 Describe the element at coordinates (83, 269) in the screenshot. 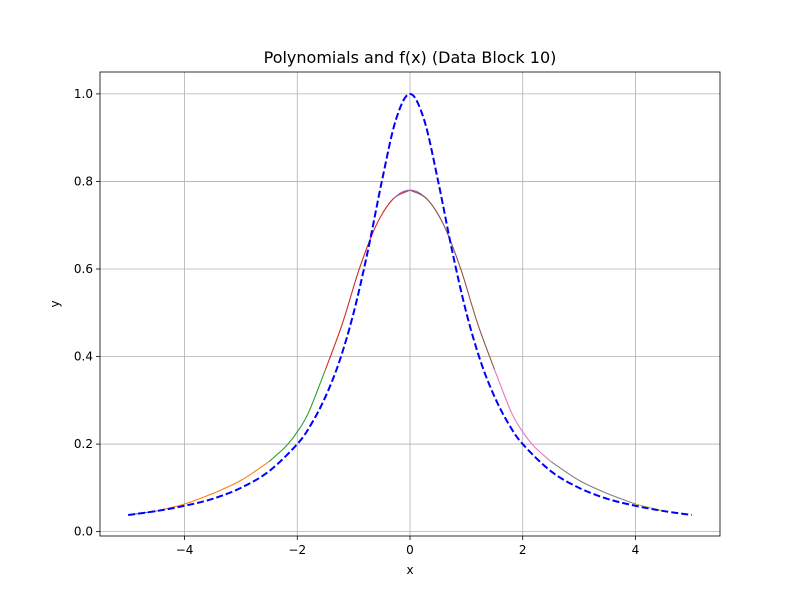

I see `y-tick-label: 0.6` at that location.